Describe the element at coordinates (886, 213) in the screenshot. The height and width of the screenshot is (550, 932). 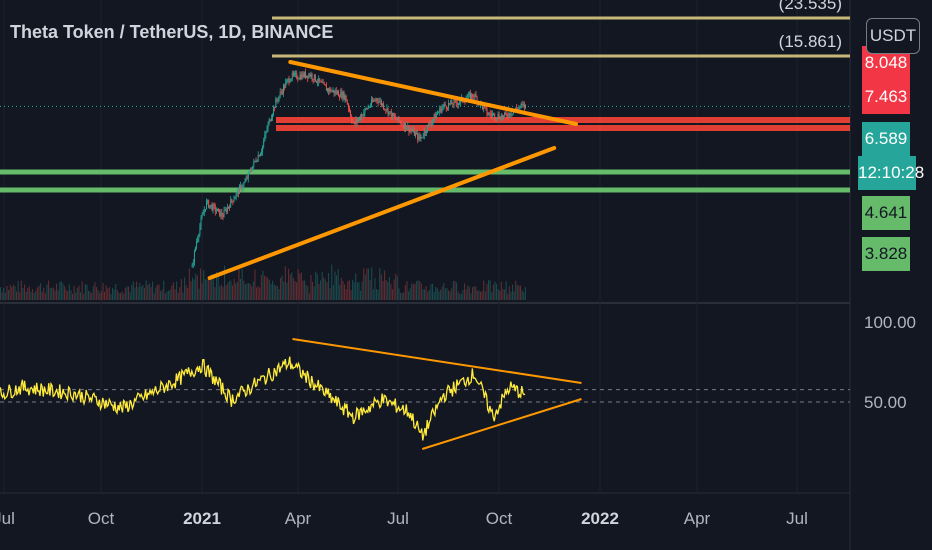
I see `support-tag-1: 4.641` at that location.